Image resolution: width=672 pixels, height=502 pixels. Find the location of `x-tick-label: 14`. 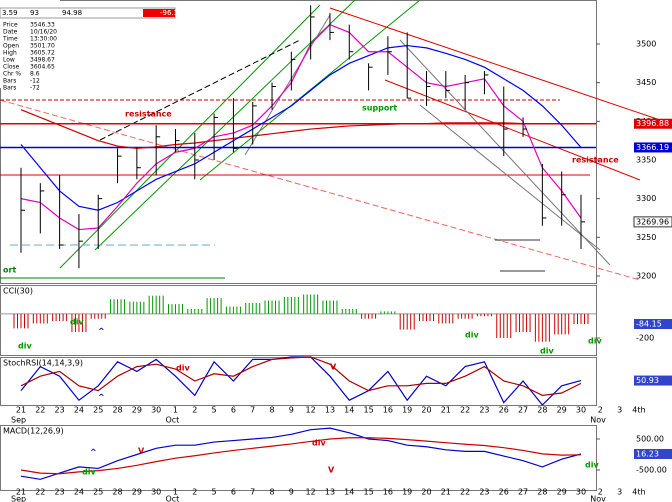

x-tick-label: 14 is located at coordinates (349, 410).